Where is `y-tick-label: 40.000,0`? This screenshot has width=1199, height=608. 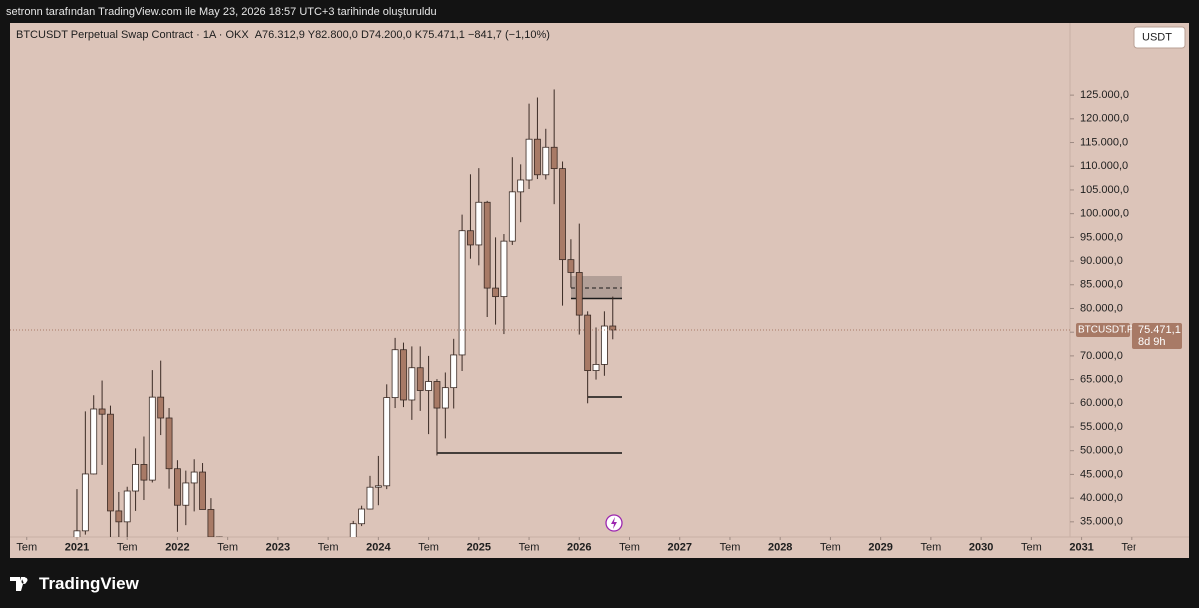
y-tick-label: 40.000,0 is located at coordinates (1101, 498).